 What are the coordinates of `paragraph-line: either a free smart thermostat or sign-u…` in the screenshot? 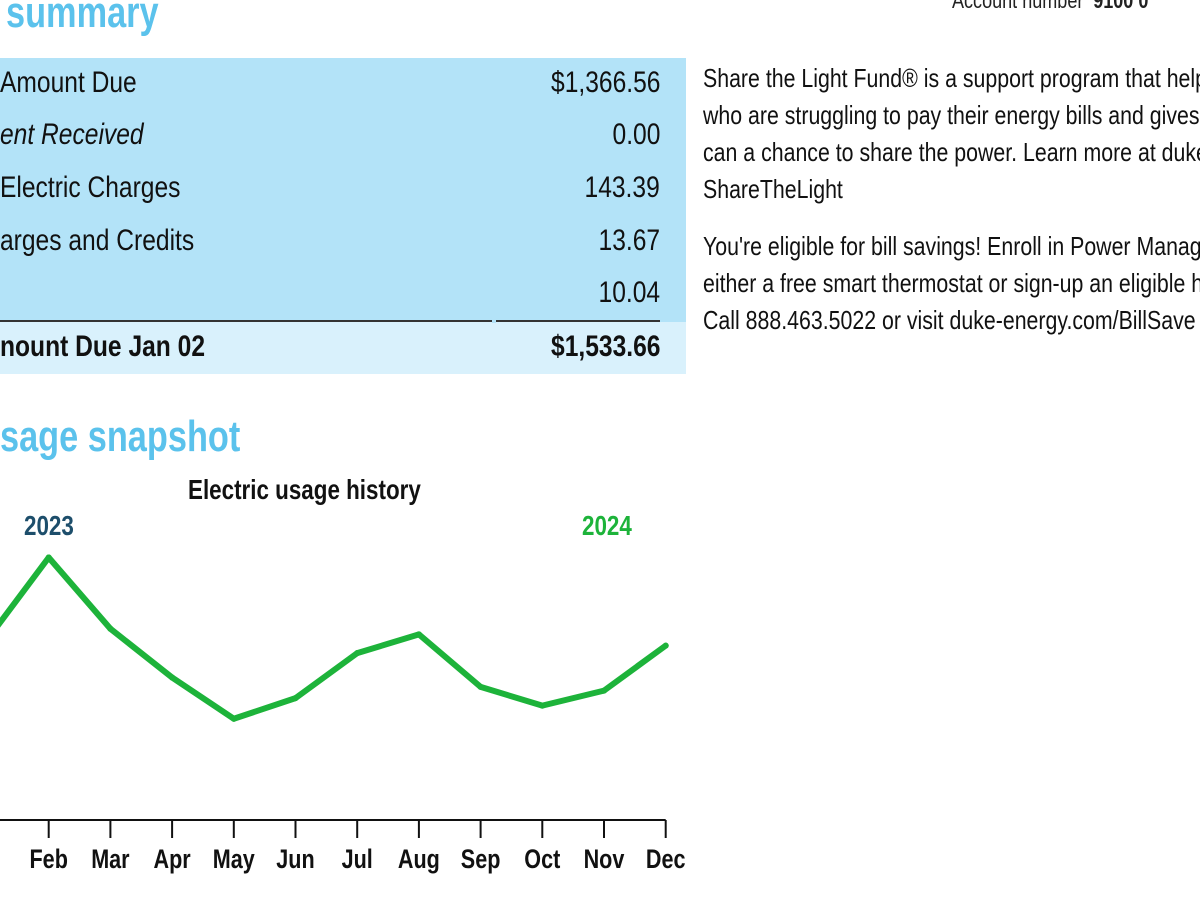 It's located at (951, 283).